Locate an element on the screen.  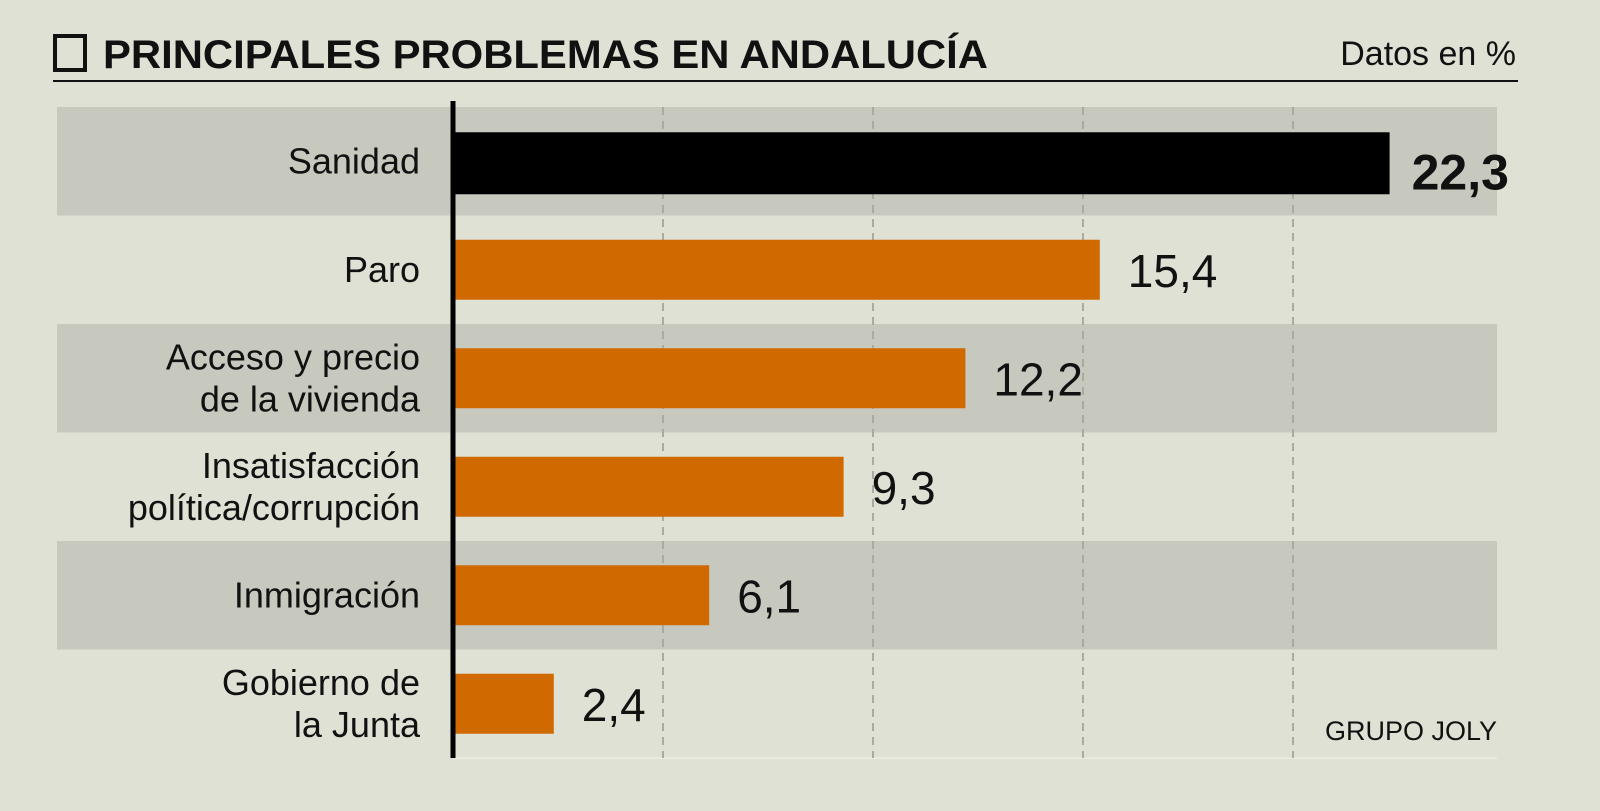
category-label-line: Sanidad is located at coordinates (354, 160).